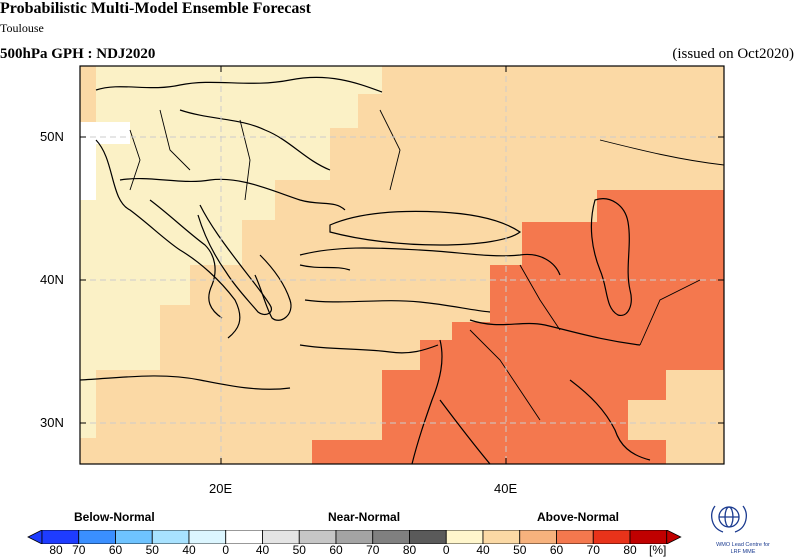 This screenshot has width=800, height=560. Describe the element at coordinates (52, 279) in the screenshot. I see `lat-label-40n: 40N` at that location.